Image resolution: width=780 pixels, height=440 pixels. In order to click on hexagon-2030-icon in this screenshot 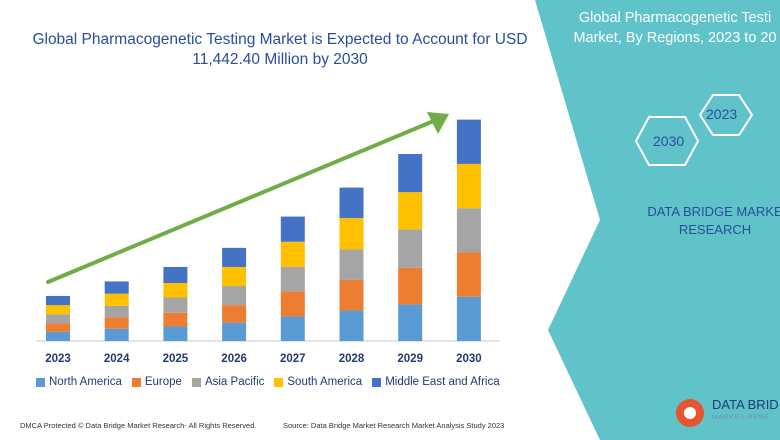, I will do `click(667, 141)`.